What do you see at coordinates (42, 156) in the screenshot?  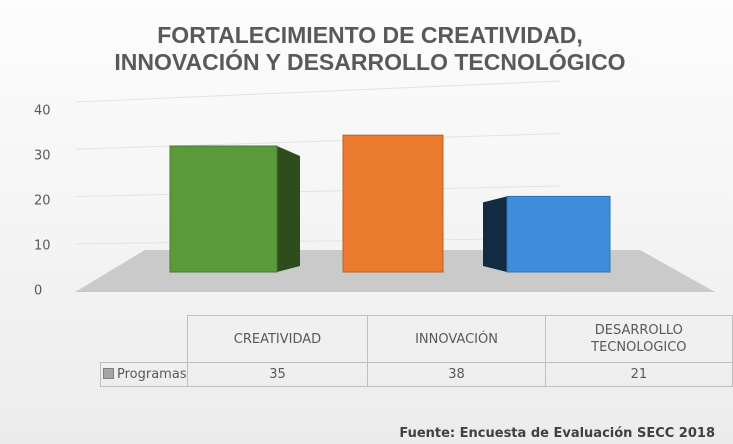 I see `y-tick-label: 30` at bounding box center [42, 156].